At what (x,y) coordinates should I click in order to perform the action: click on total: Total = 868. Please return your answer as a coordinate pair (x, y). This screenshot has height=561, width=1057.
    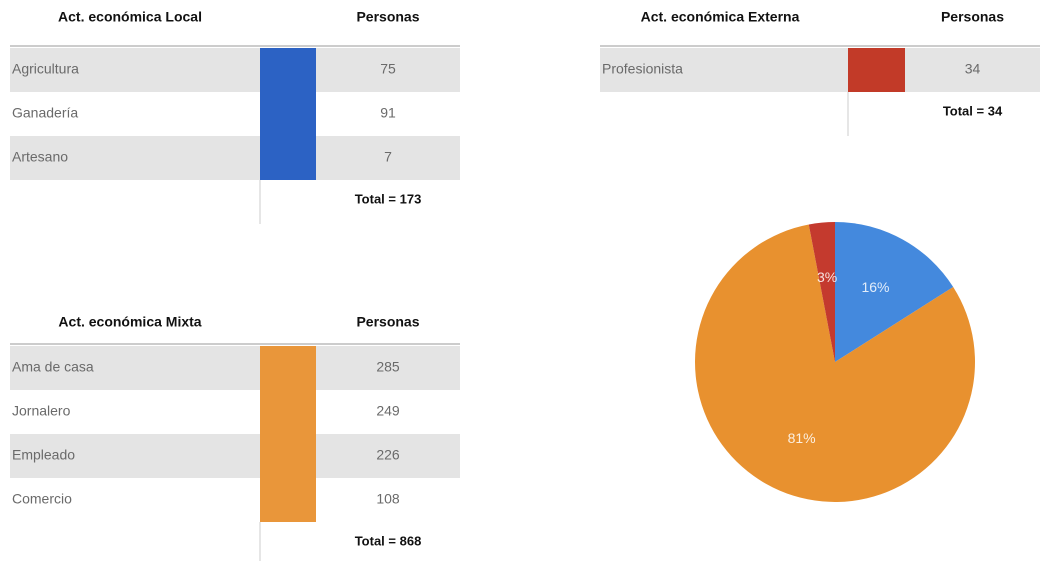
    Looking at the image, I should click on (388, 540).